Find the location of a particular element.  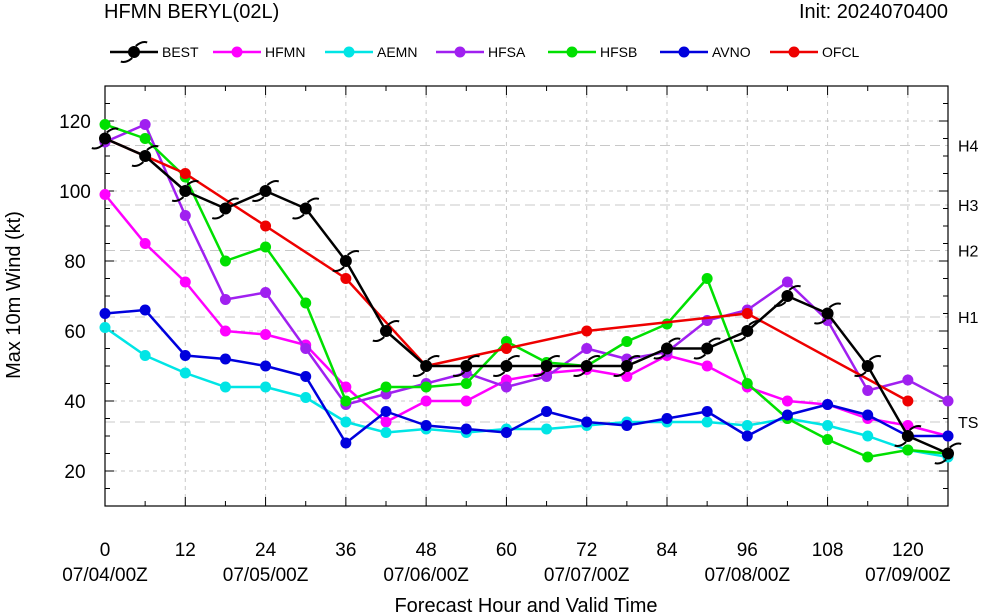

date-tick-label: 07/07/00Z is located at coordinates (587, 575).